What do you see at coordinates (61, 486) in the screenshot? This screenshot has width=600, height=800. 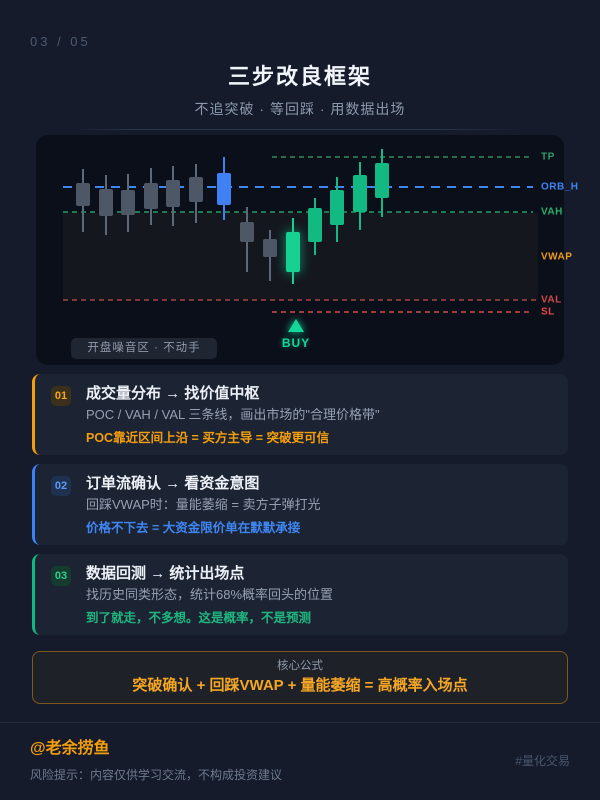 I see `step-2-badge: 02` at bounding box center [61, 486].